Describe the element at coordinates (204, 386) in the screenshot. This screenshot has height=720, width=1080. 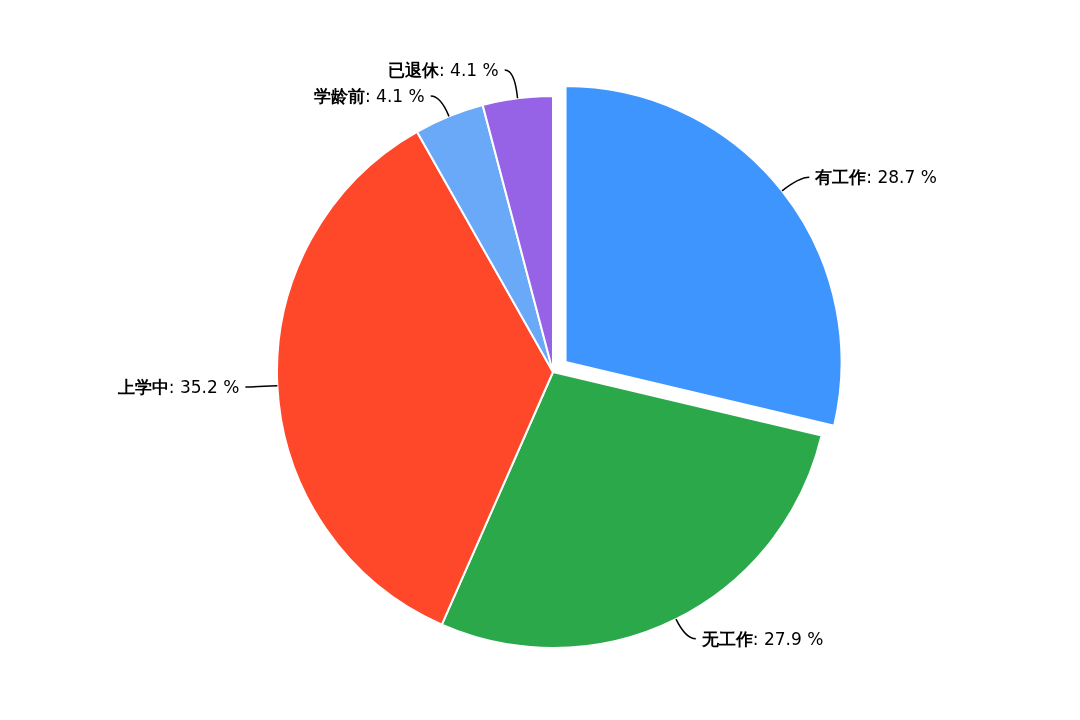
I see `data-label: : 35.2 %` at that location.